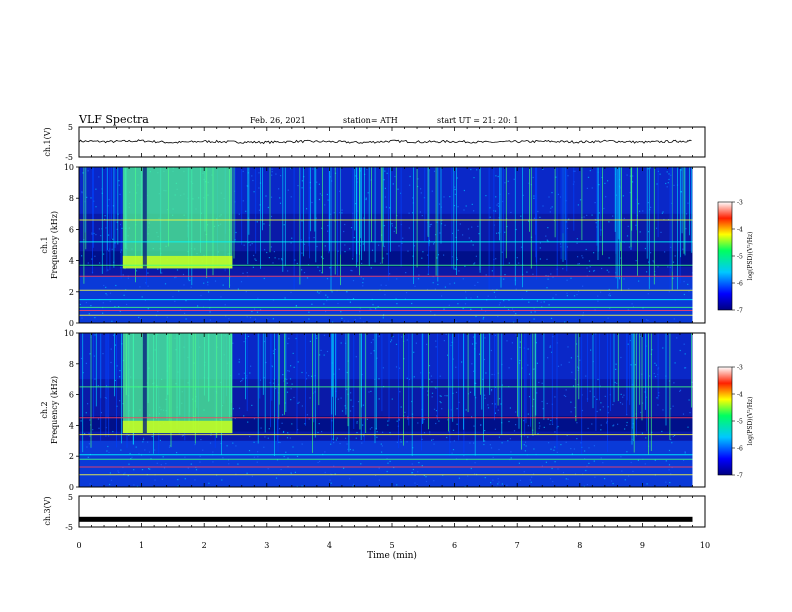 The height and width of the screenshot is (612, 792). Describe the element at coordinates (47, 510) in the screenshot. I see `ch3-waveform-ylabel: ch.3(V)` at that location.